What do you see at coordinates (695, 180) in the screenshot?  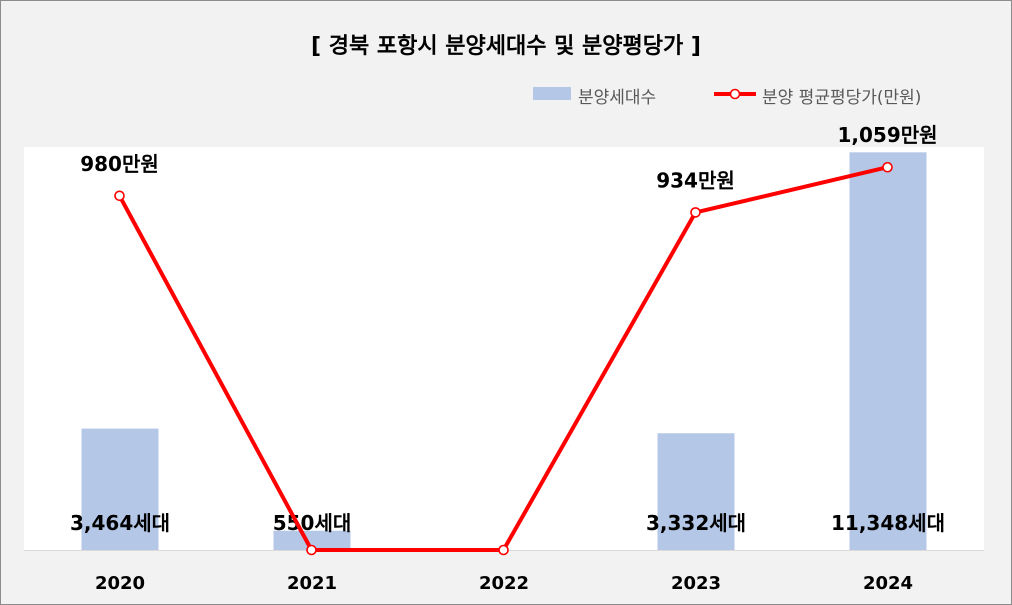 I see `price-label-2023: 934만원` at bounding box center [695, 180].